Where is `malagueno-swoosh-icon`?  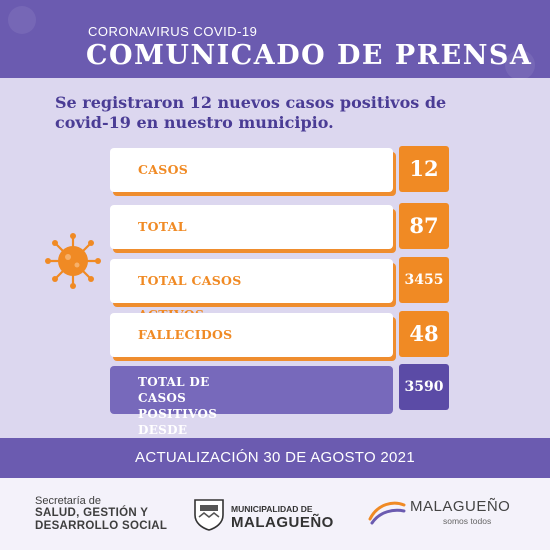
malagueno-swoosh-icon is located at coordinates (387, 513).